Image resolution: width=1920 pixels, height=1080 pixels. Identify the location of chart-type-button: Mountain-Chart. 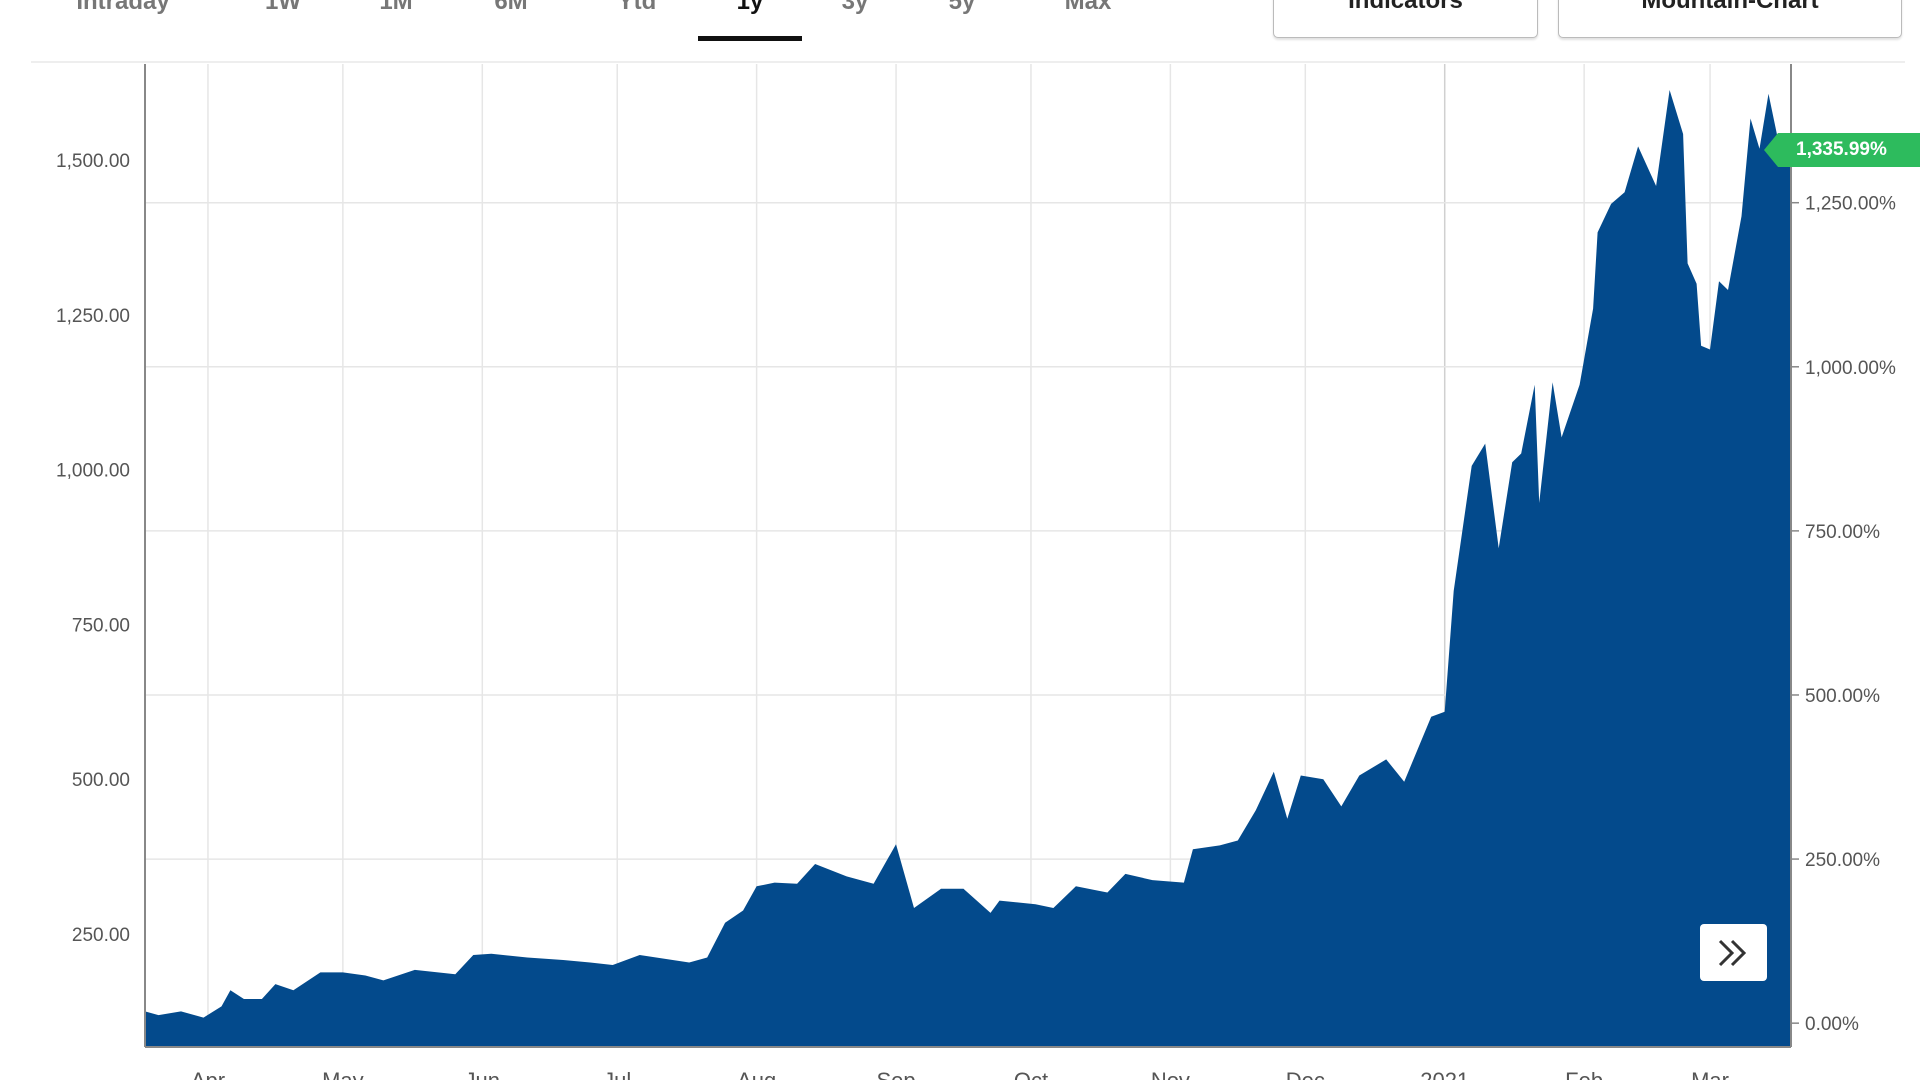
(1730, 19).